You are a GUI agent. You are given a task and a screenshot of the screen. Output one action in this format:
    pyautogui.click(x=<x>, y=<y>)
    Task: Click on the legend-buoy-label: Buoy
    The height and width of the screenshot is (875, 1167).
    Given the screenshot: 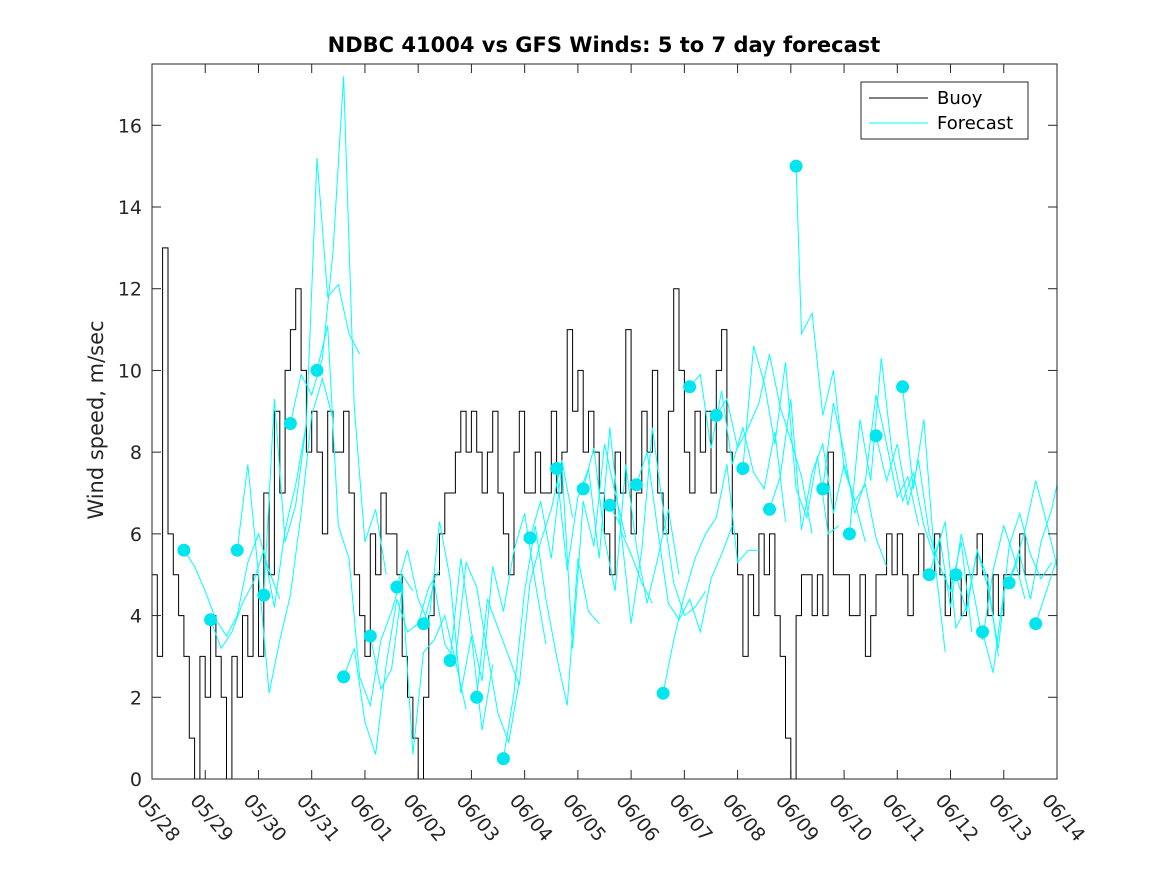 What is the action you would take?
    pyautogui.click(x=960, y=98)
    